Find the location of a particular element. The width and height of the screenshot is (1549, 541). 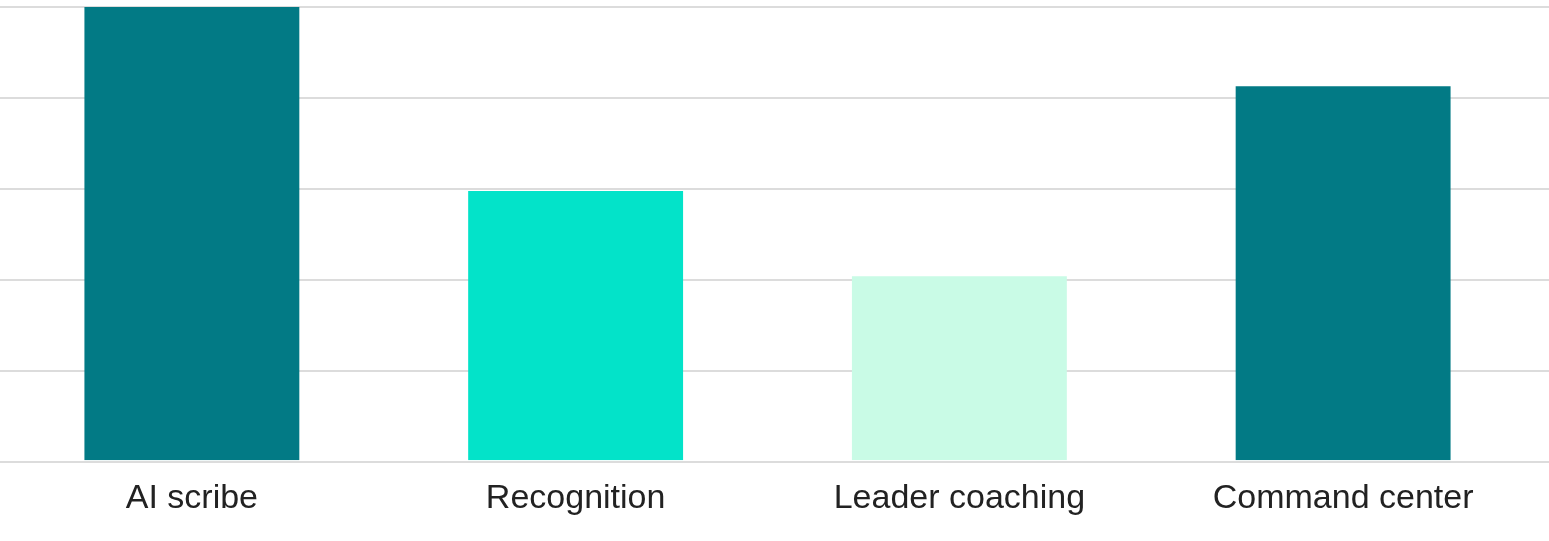

x-tick-label: Leader coaching is located at coordinates (959, 495).